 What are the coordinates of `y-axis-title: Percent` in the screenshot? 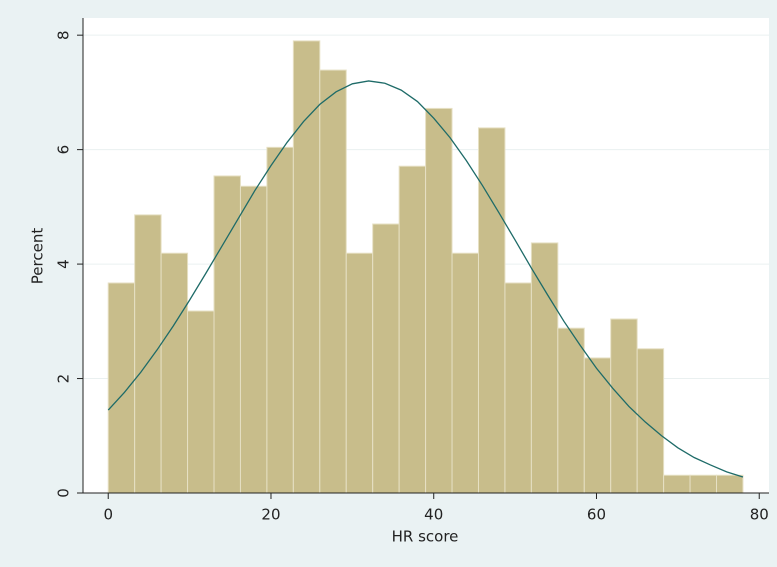 It's located at (38, 256).